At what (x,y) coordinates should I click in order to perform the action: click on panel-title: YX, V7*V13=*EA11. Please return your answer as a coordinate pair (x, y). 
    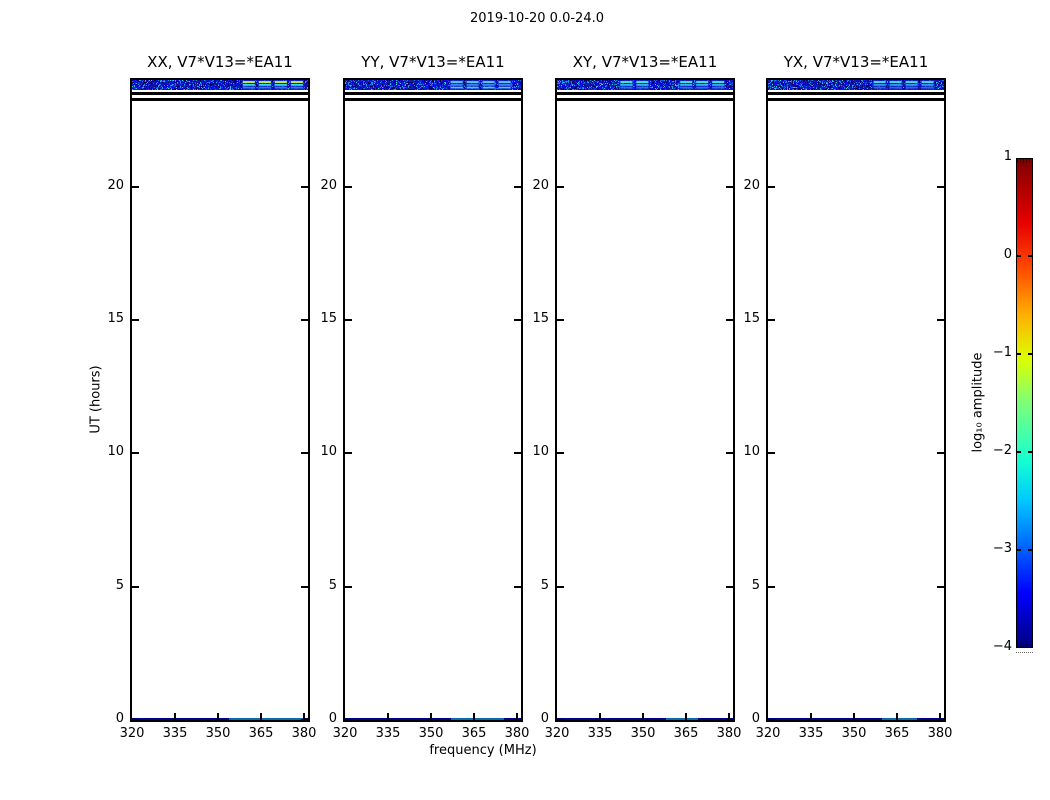
    Looking at the image, I should click on (856, 62).